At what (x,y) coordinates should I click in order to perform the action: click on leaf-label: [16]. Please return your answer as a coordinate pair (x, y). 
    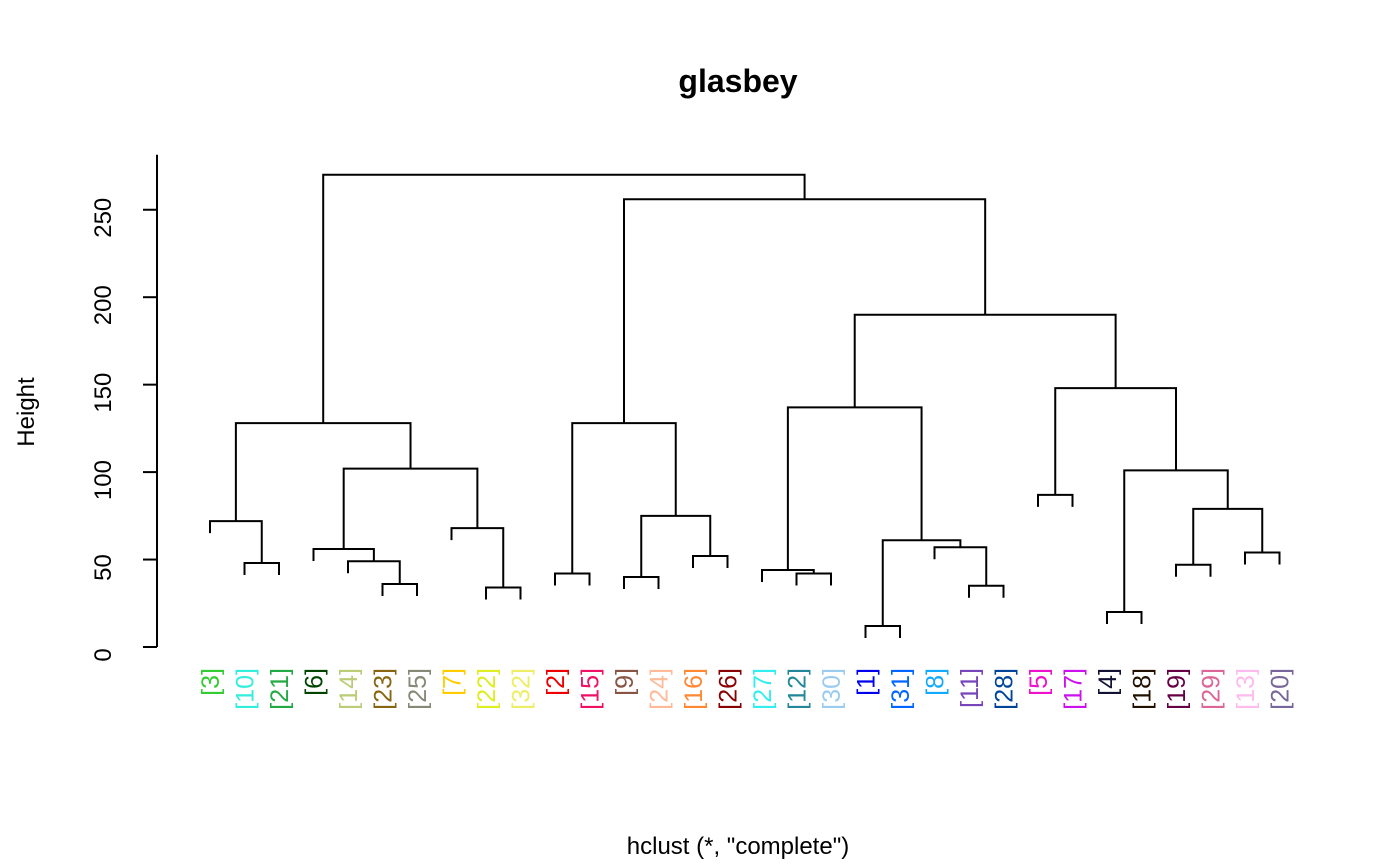
    Looking at the image, I should click on (694, 689).